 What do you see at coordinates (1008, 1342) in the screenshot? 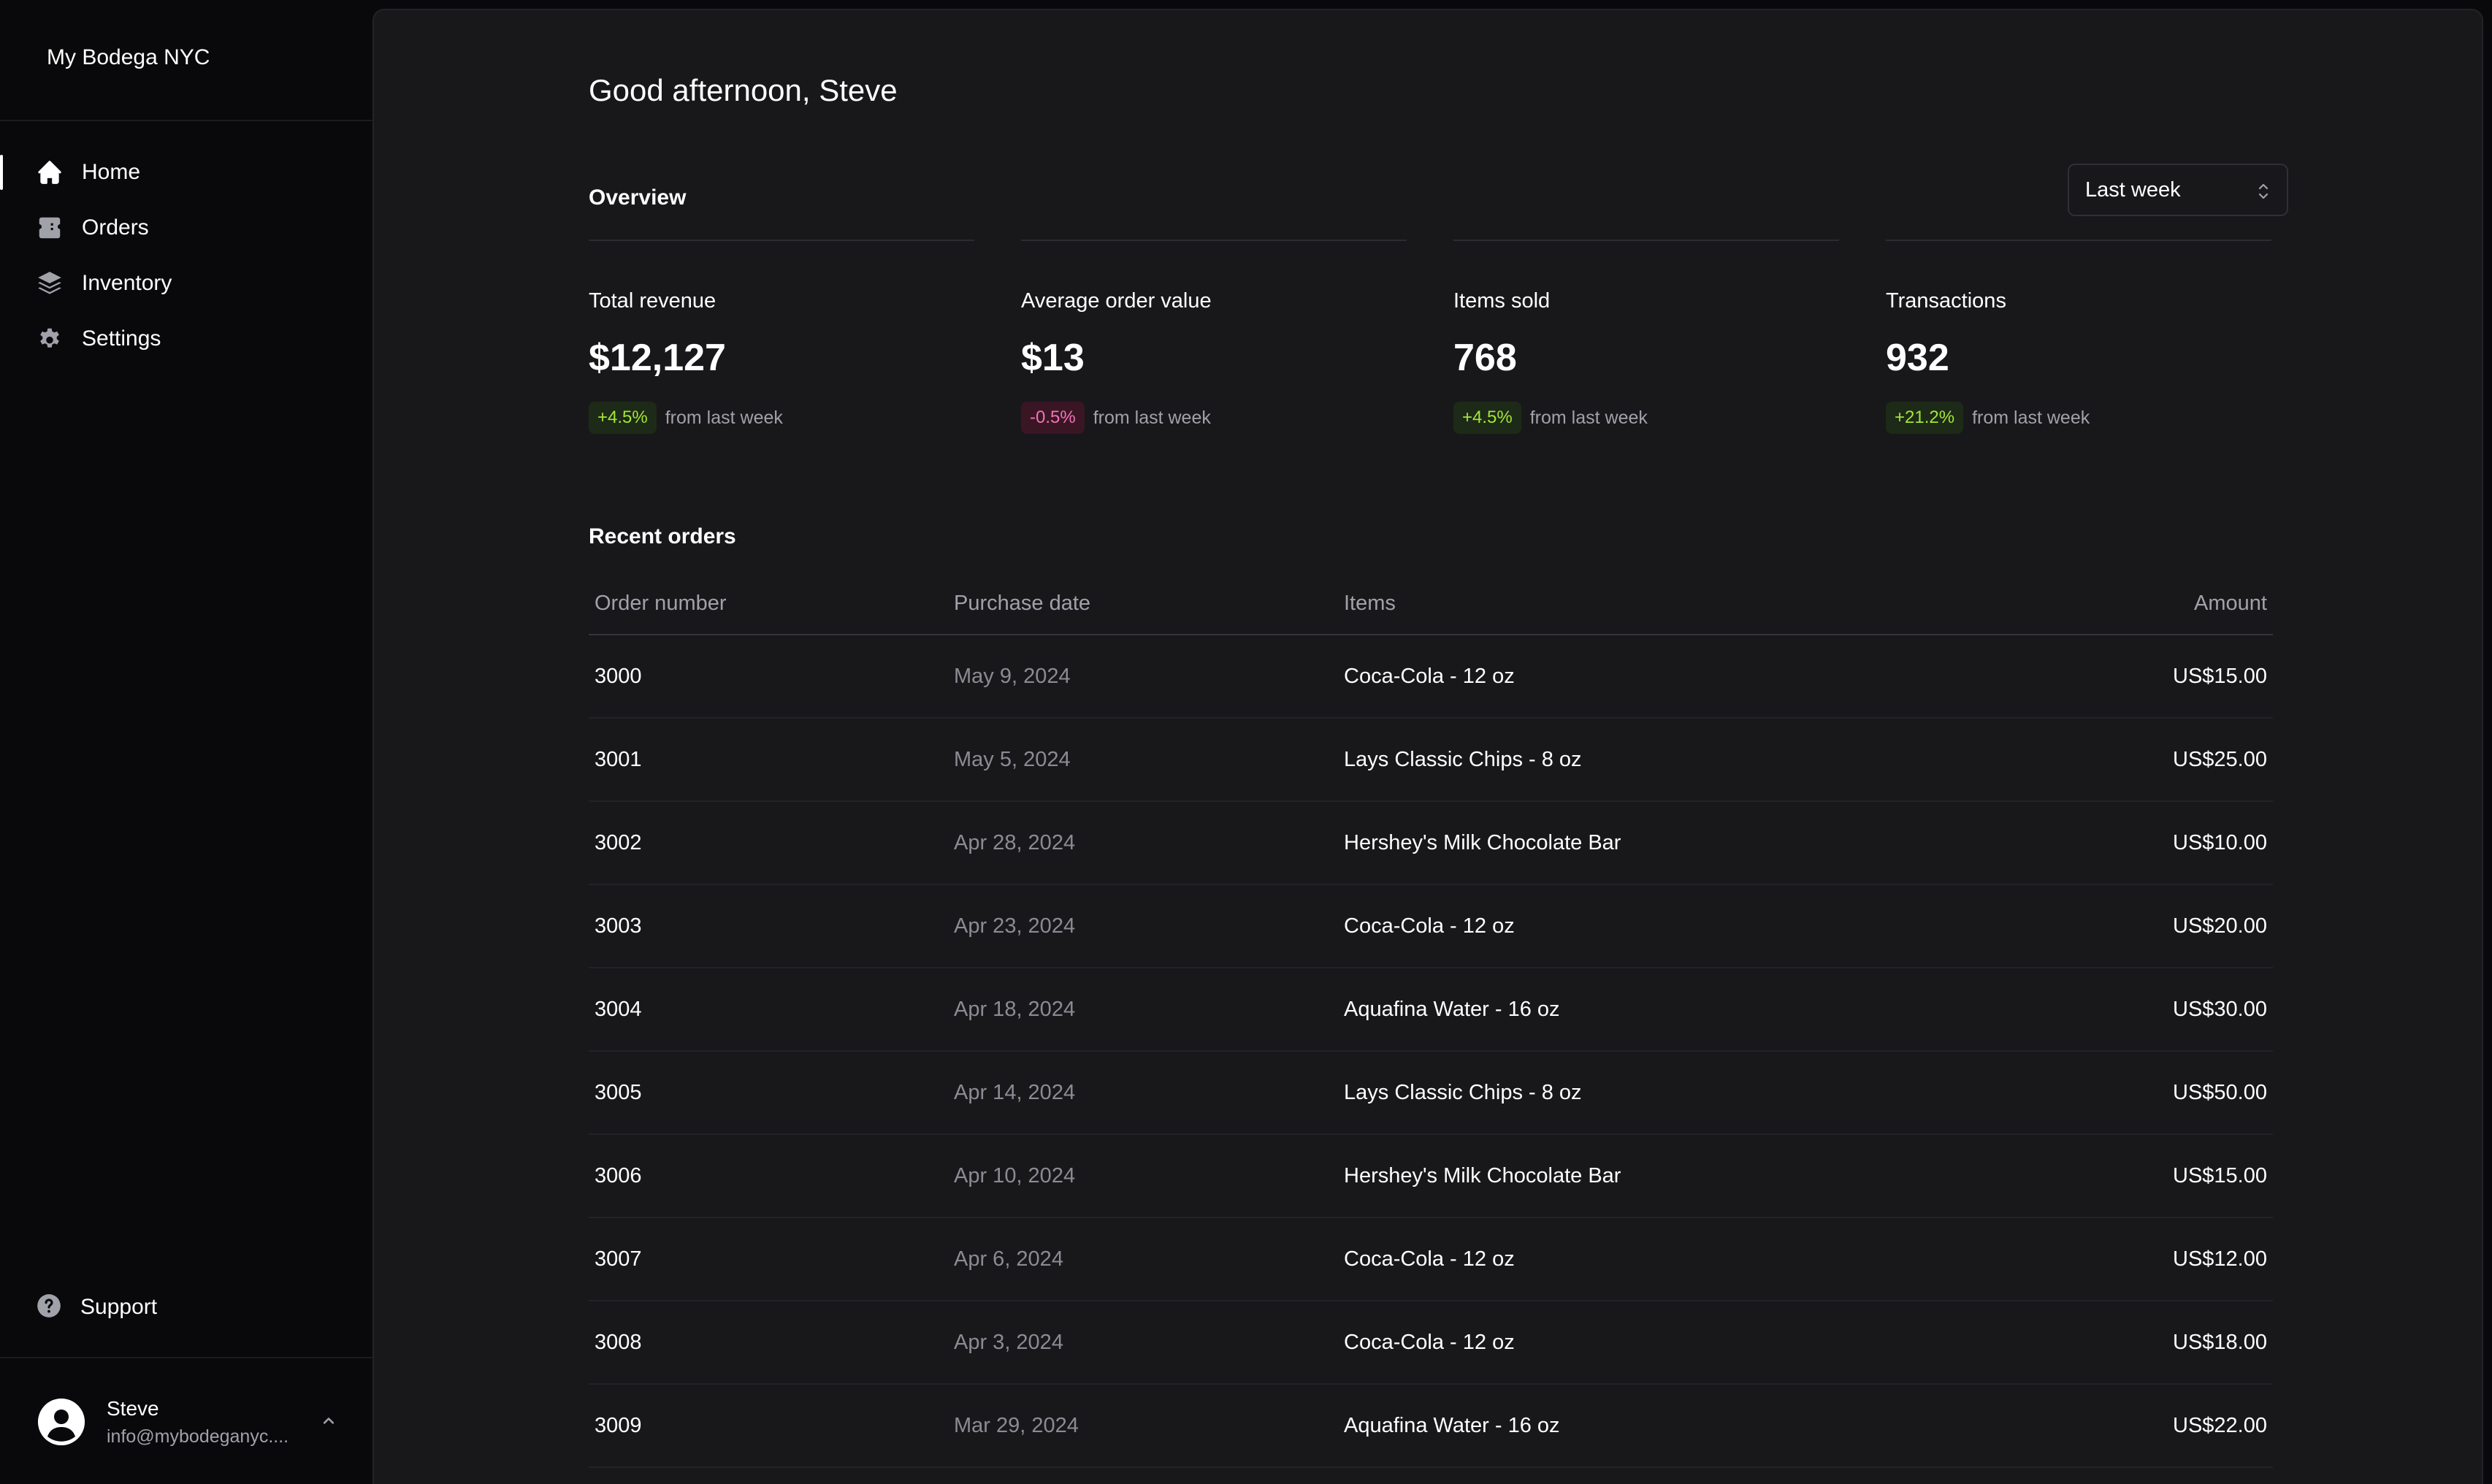
I see `purchase-date-cell: Apr 3, 2024` at bounding box center [1008, 1342].